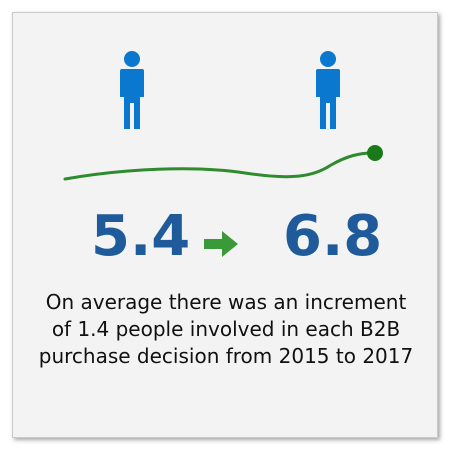 This screenshot has height=450, width=450. Describe the element at coordinates (375, 153) in the screenshot. I see `trend-end-dot` at that location.